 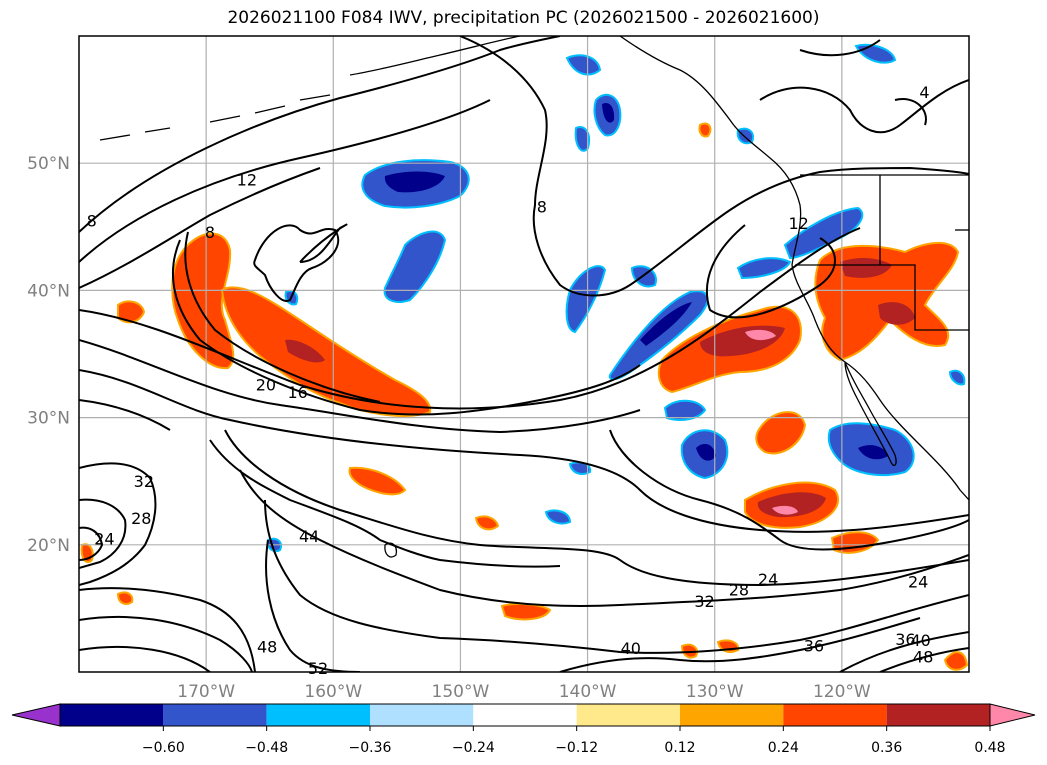 I want to click on lon-tick-label: 130°W, so click(x=715, y=692).